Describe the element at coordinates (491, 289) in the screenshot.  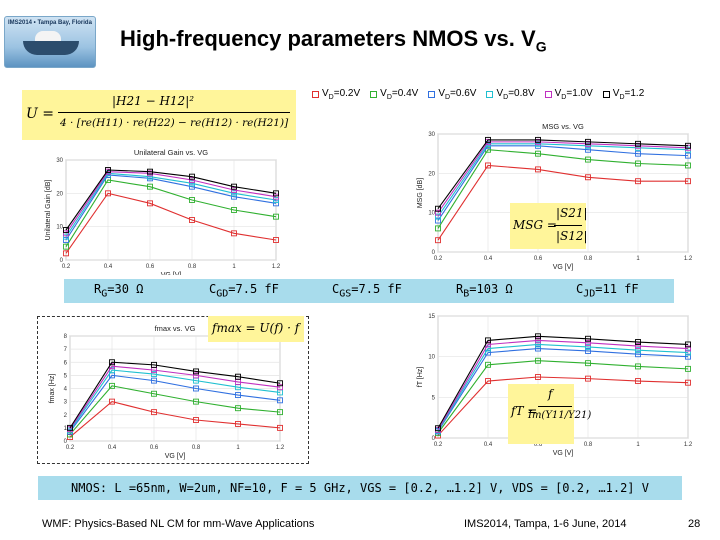
I see `param-rb-value: =103 Ω` at that location.